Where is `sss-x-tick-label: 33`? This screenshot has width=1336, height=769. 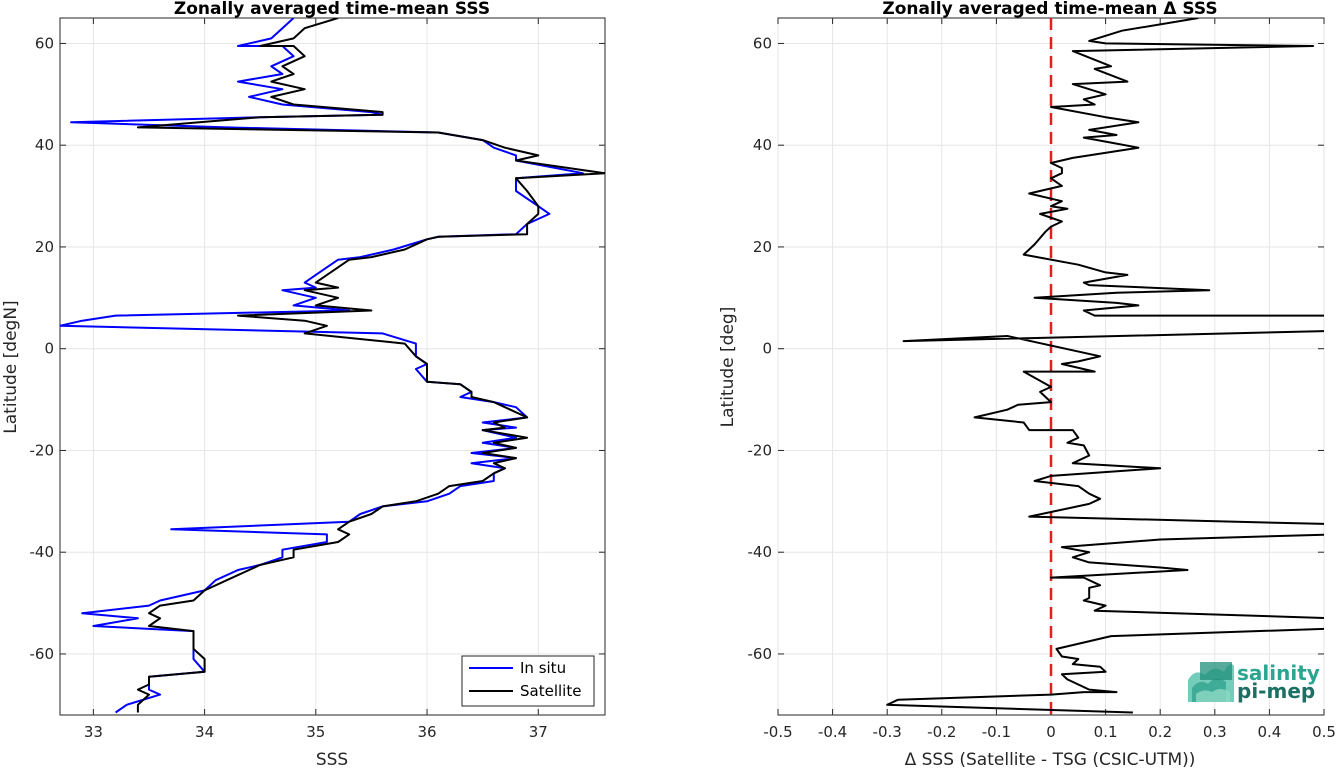
sss-x-tick-label: 33 is located at coordinates (93, 732).